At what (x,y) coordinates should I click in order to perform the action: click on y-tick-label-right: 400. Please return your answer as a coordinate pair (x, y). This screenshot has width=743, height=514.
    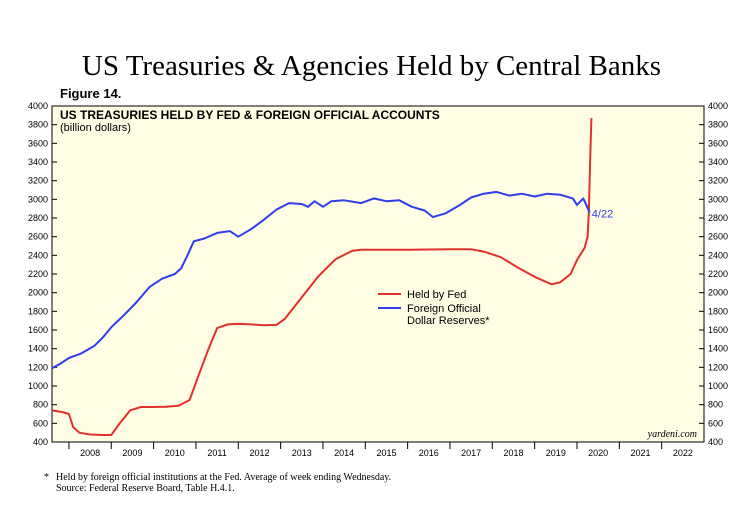
    Looking at the image, I should click on (715, 442).